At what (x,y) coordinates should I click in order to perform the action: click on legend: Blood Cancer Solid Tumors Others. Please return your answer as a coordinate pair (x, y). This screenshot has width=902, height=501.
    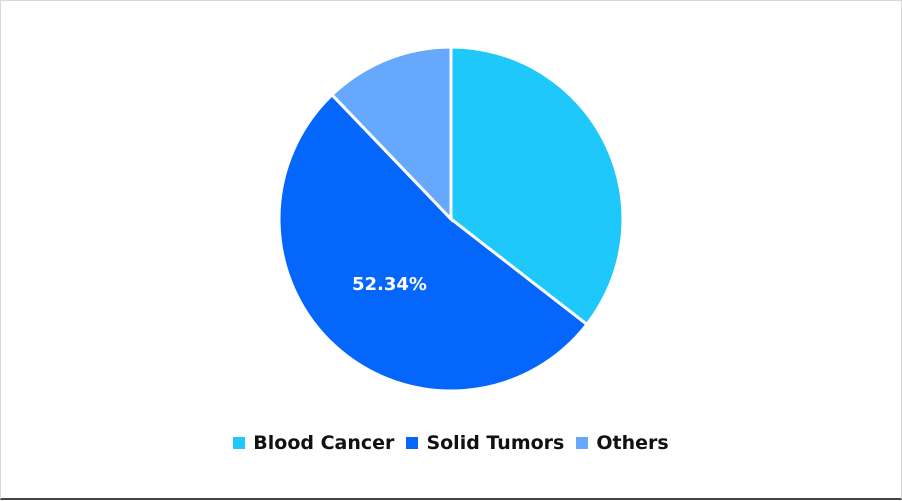
    Looking at the image, I should click on (451, 443).